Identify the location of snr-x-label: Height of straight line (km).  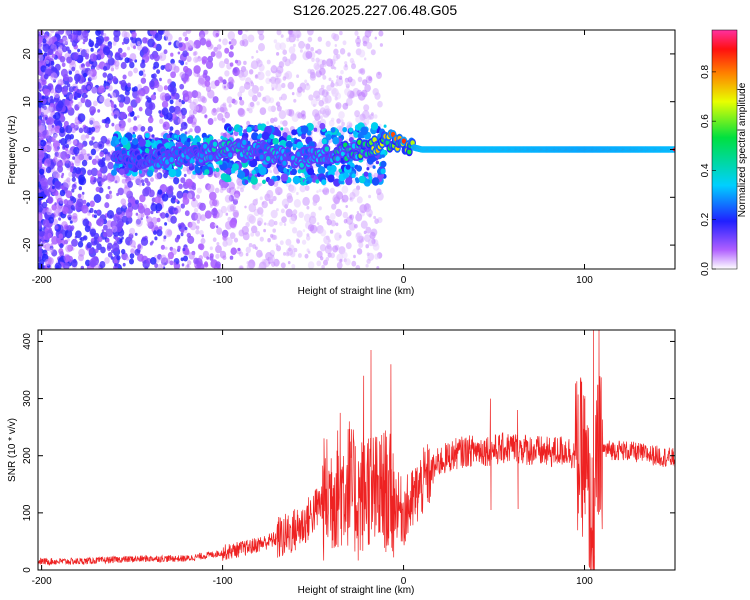
(356, 590).